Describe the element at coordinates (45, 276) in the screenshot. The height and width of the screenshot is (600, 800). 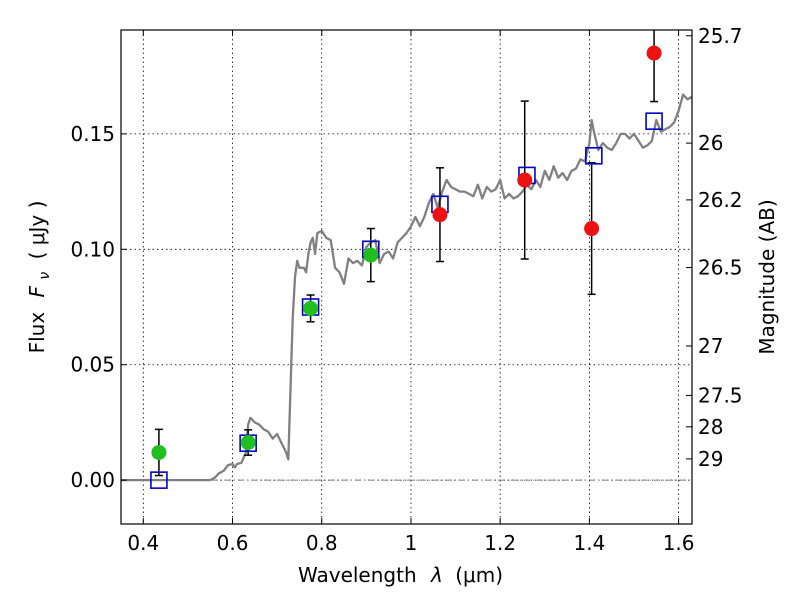
I see `y-axis-label-subscript: ν` at that location.